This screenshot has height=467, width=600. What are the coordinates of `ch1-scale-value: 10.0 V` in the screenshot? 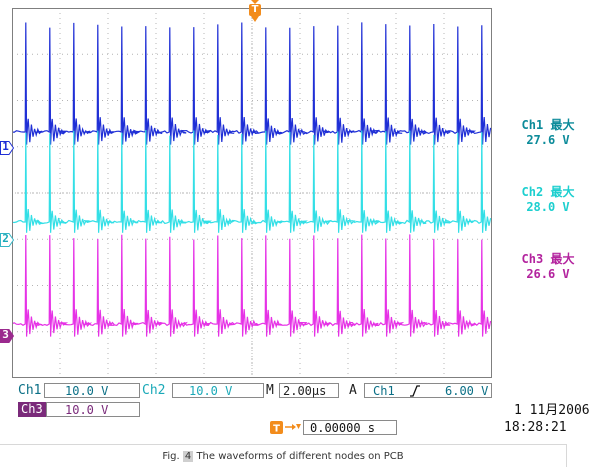 It's located at (87, 391).